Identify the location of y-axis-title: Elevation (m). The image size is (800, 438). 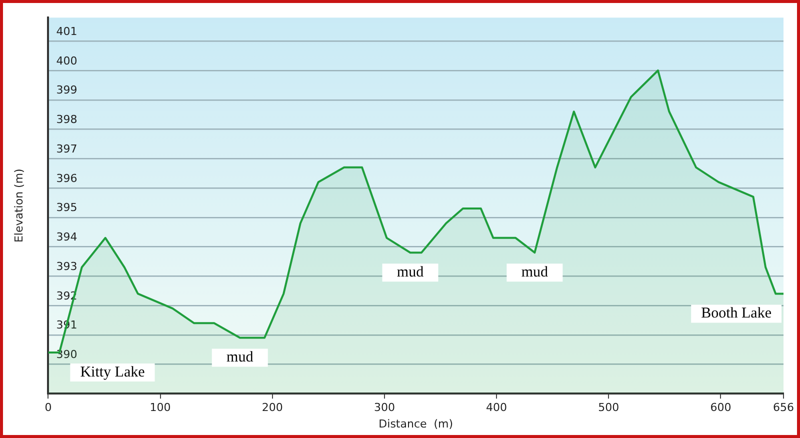
(19, 205).